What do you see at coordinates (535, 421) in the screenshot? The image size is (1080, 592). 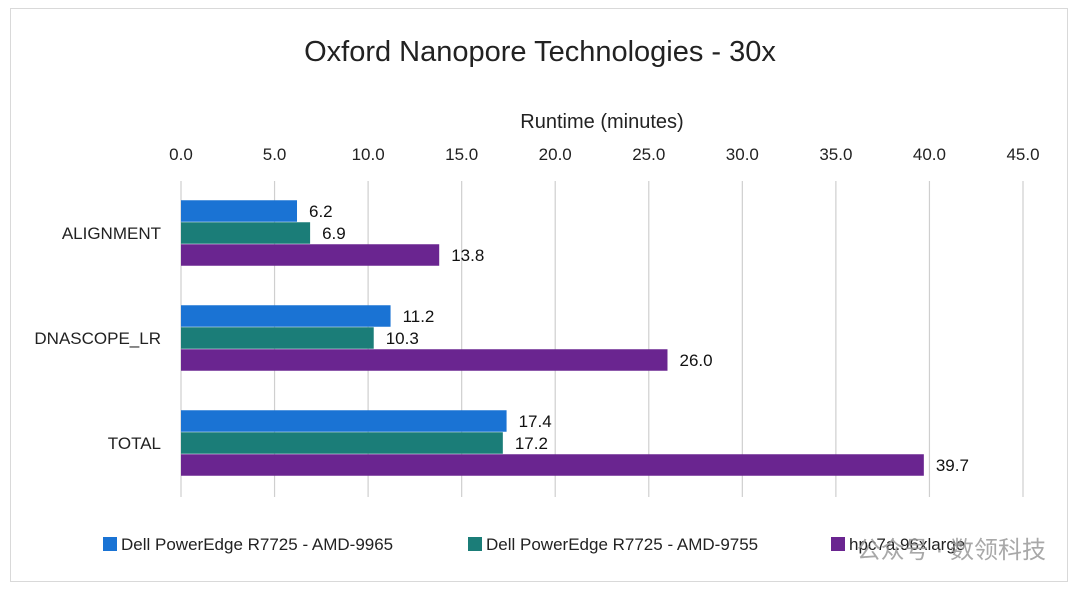 I see `data-label: 17.4` at bounding box center [535, 421].